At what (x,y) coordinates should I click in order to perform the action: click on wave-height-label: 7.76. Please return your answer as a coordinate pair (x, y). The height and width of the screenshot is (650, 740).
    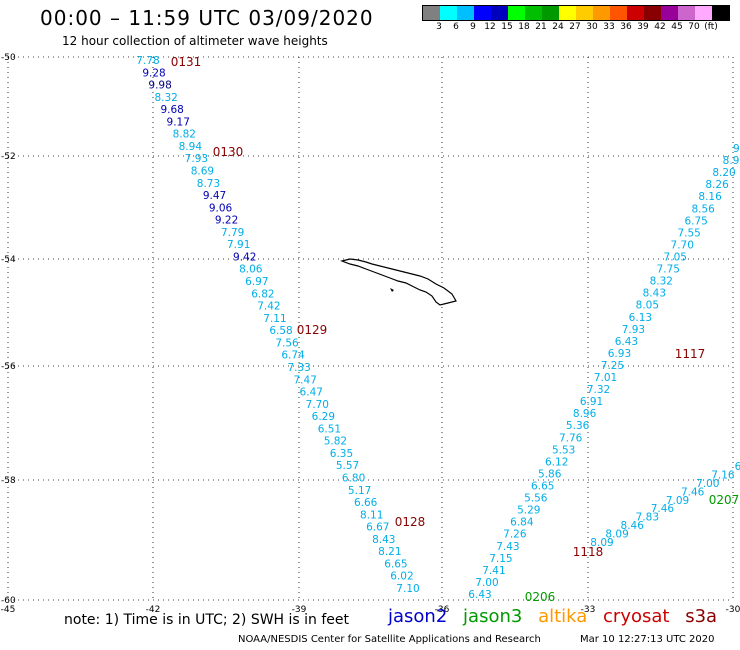
    Looking at the image, I should click on (571, 438).